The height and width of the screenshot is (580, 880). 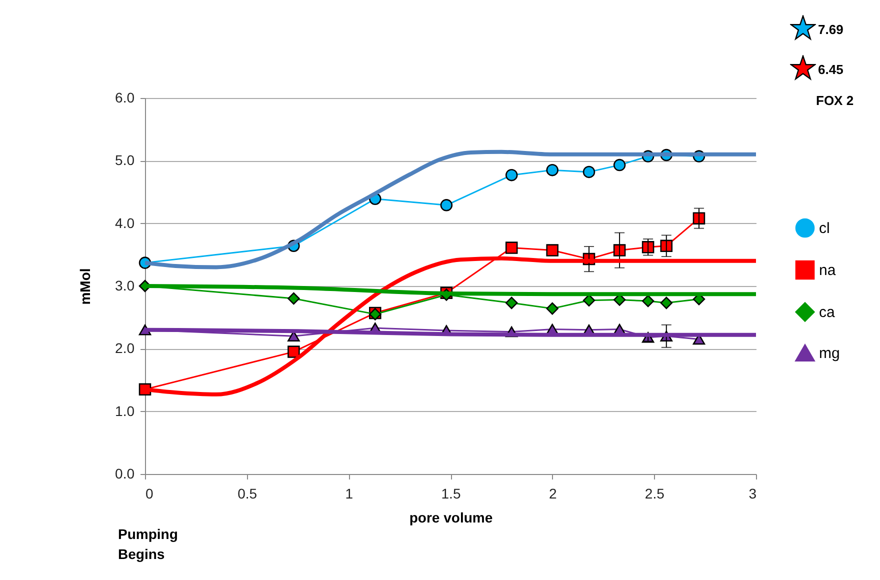 I want to click on legend-label: mg, so click(x=829, y=353).